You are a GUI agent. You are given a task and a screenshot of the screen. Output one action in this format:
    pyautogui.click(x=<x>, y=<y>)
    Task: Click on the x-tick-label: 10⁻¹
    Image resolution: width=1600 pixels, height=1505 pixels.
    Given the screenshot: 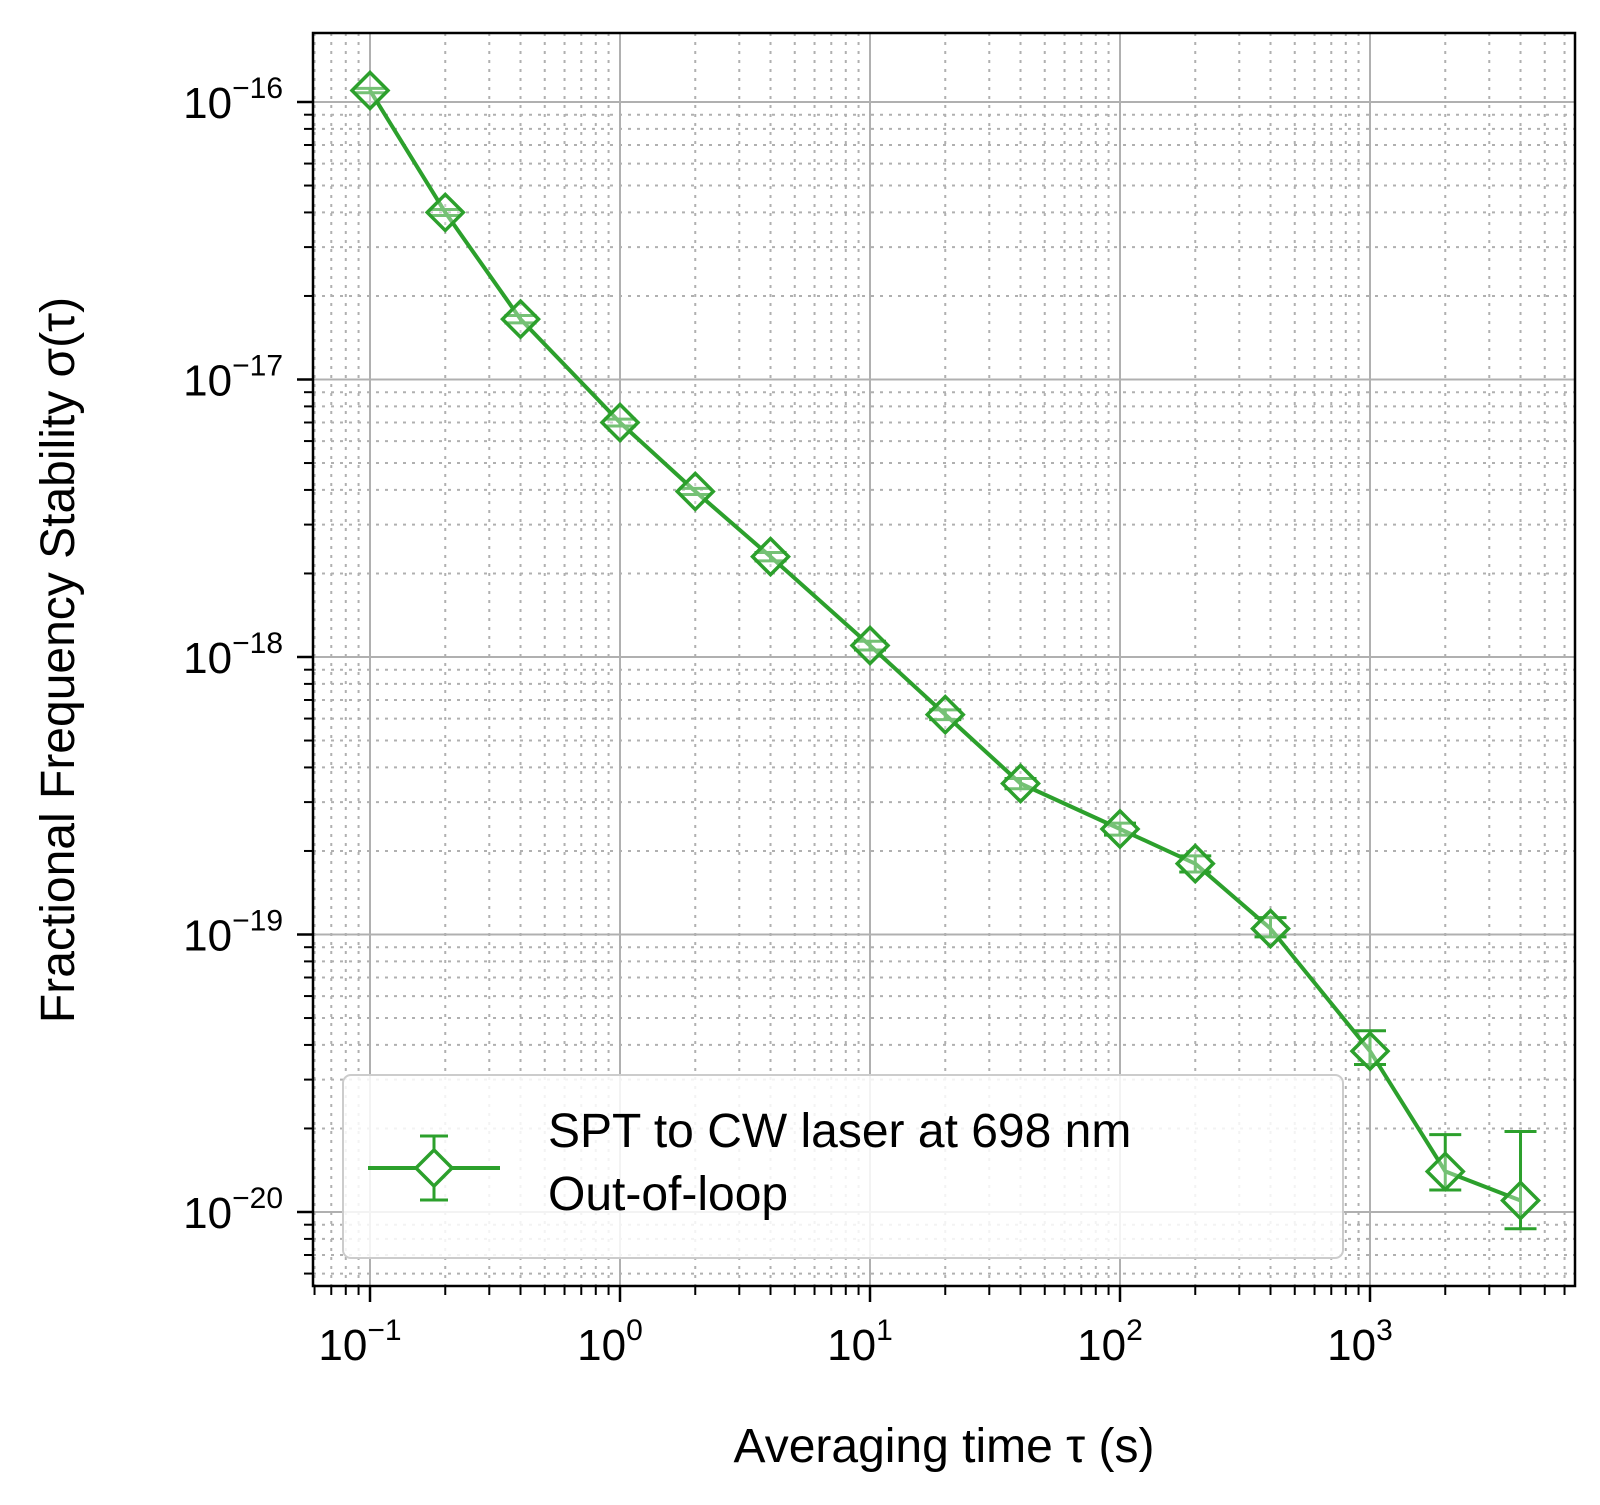 What is the action you would take?
    pyautogui.click(x=359, y=1342)
    